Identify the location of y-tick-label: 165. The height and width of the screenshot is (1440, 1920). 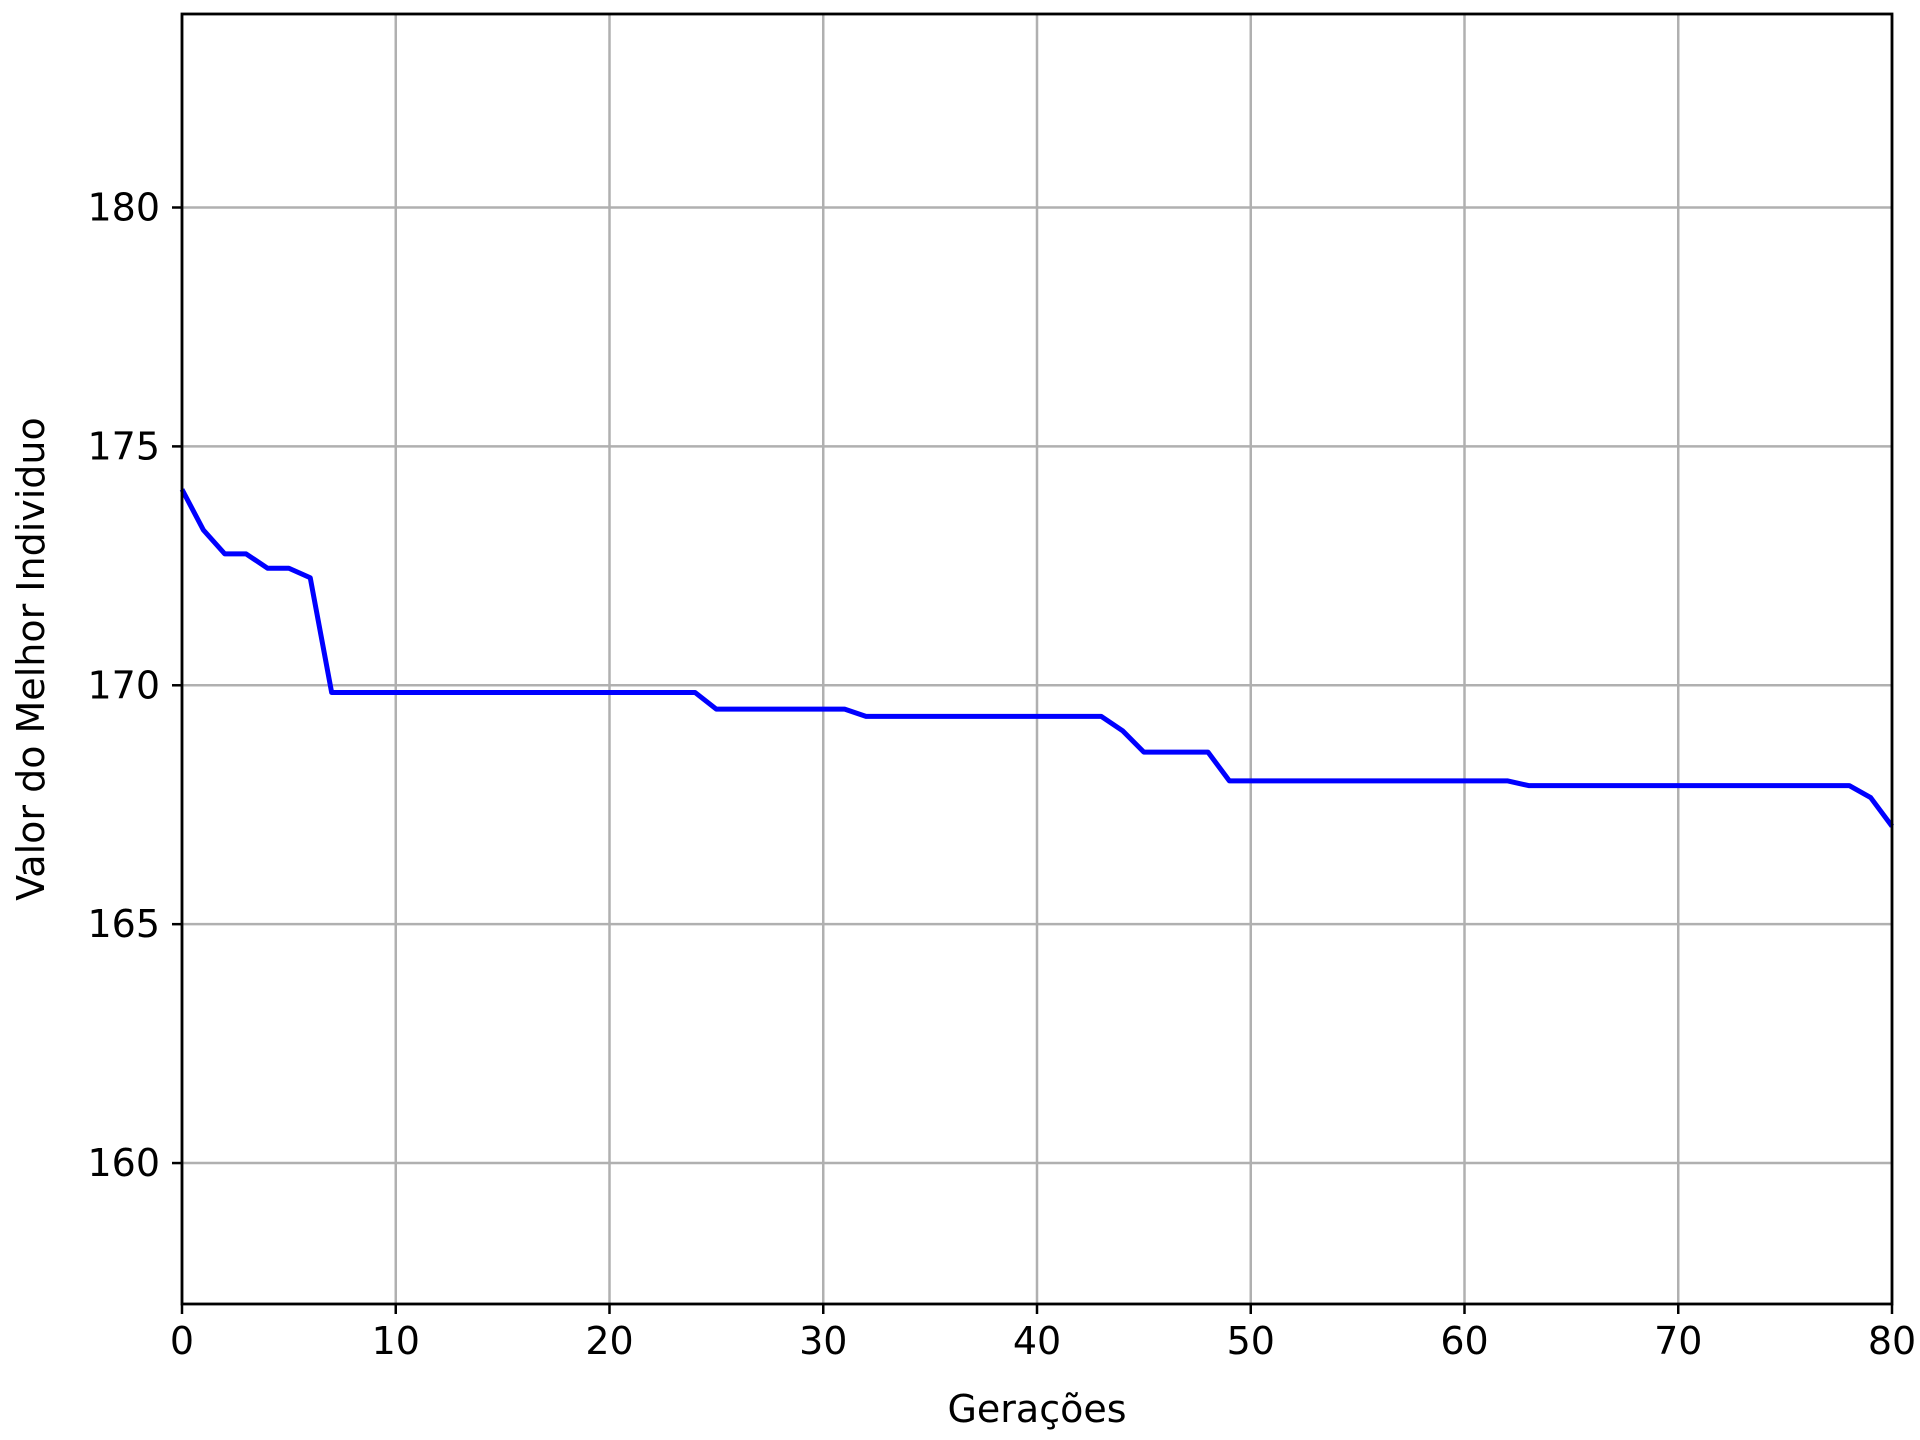
(123, 924).